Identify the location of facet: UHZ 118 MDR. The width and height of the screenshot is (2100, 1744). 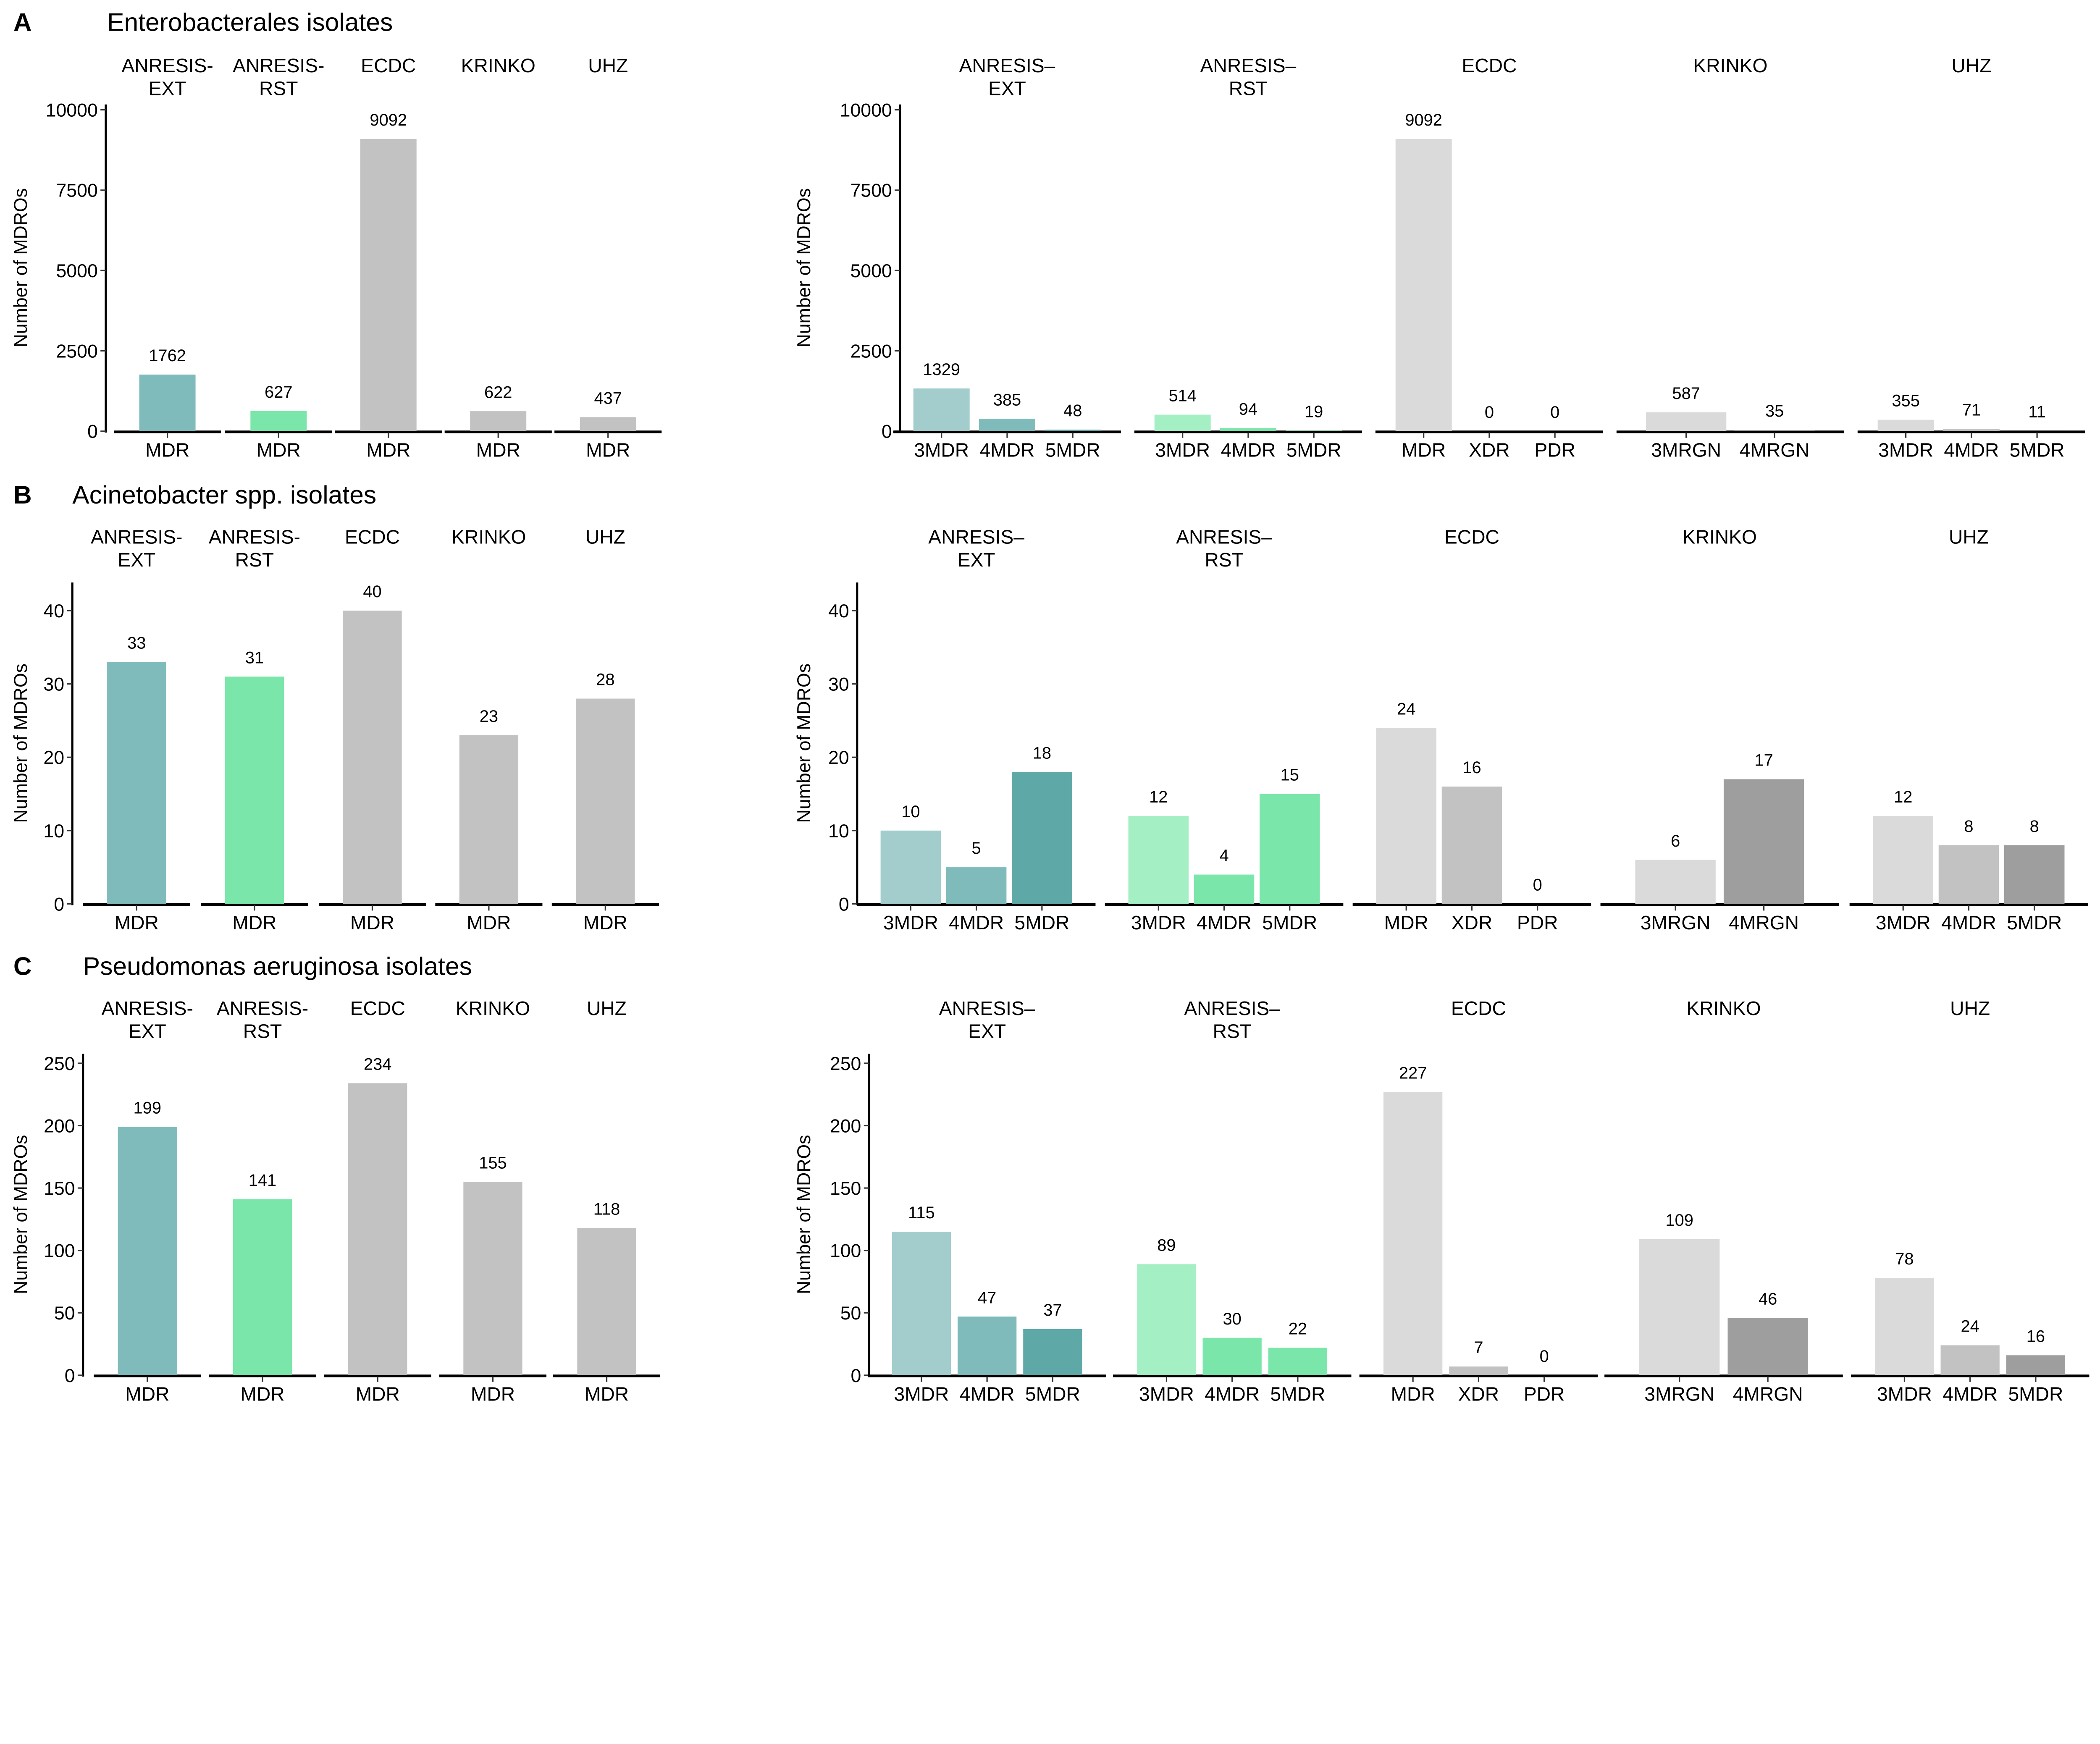
(607, 1201).